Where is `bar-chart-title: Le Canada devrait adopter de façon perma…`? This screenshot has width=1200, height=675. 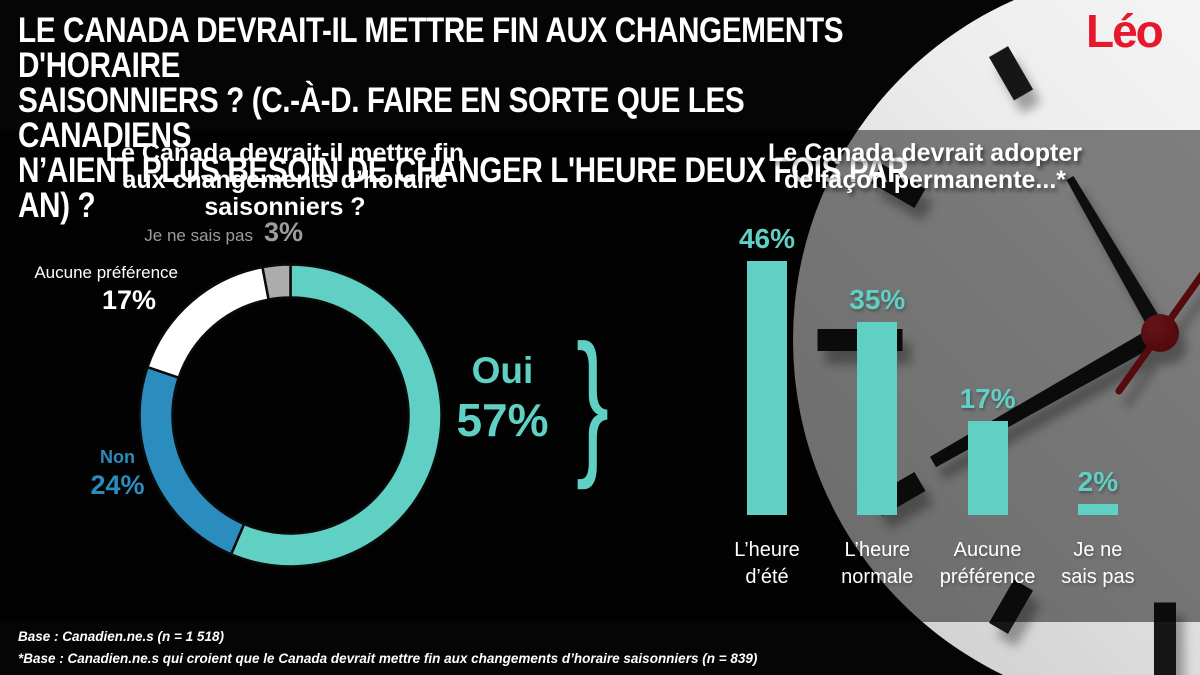
bar-chart-title: Le Canada devrait adopter de façon perma… is located at coordinates (925, 166).